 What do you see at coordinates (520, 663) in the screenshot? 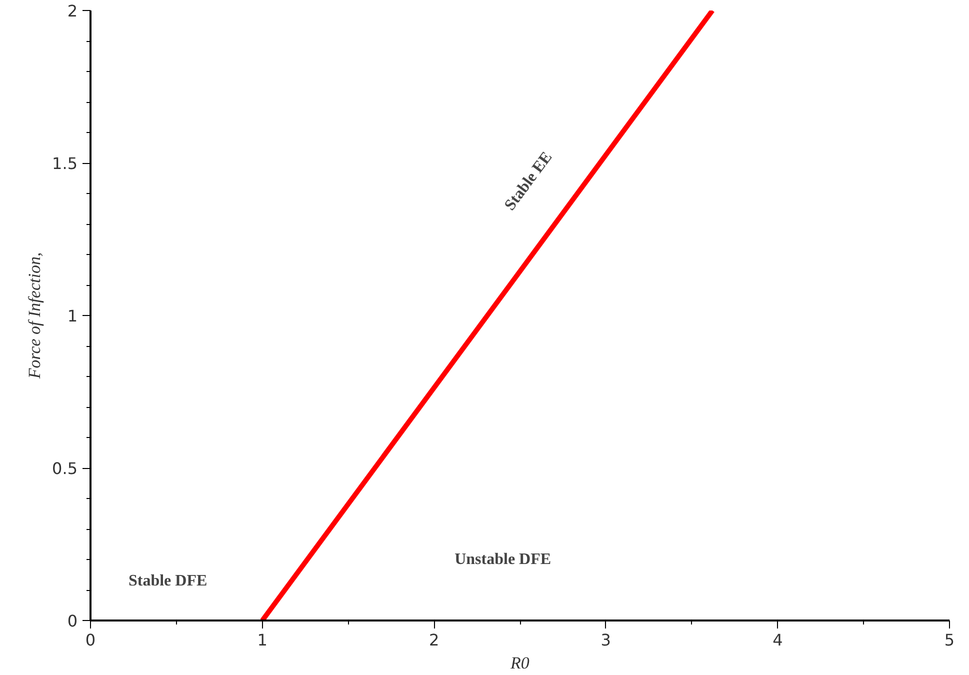
I see `x-axis-title: R0` at bounding box center [520, 663].